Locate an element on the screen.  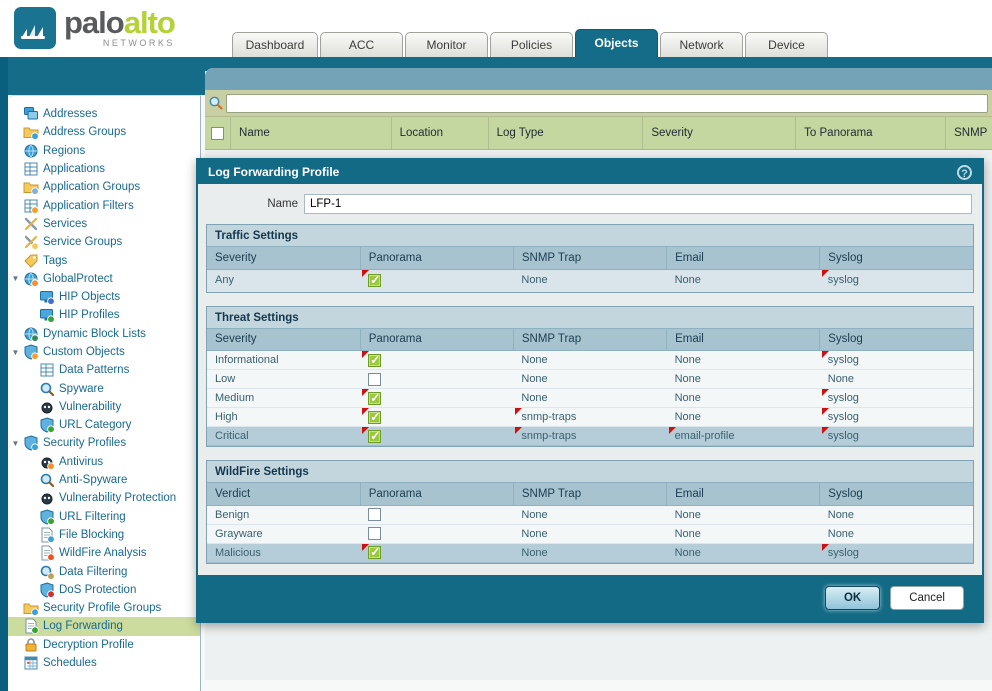
sidebar-item-hip-profiles: HIP Profiles is located at coordinates (104, 315).